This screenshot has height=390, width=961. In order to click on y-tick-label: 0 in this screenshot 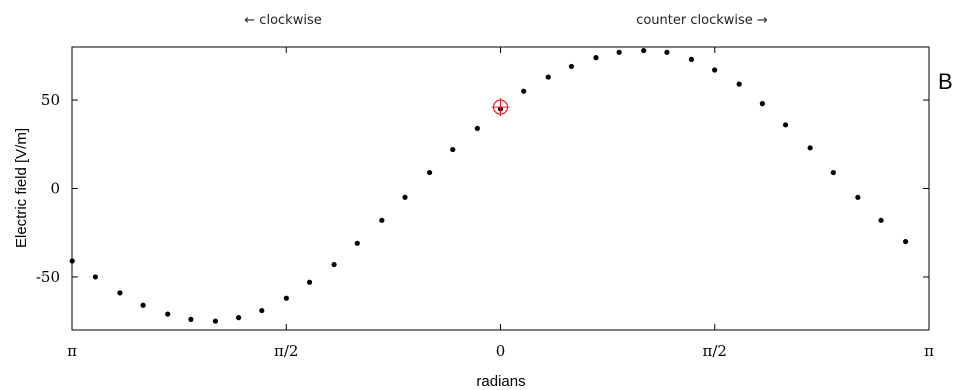, I will do `click(55, 189)`.